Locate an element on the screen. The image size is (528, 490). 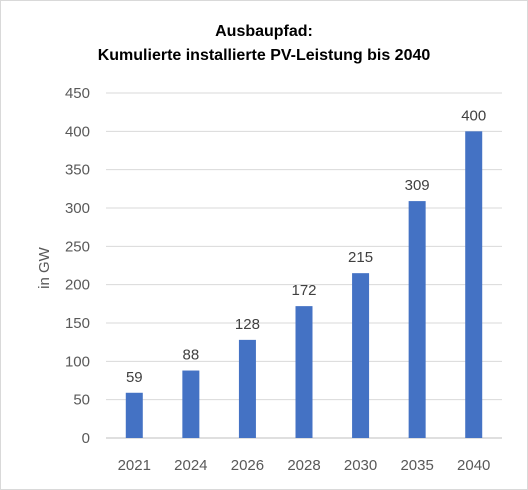
data-label-2035: 309 is located at coordinates (417, 185).